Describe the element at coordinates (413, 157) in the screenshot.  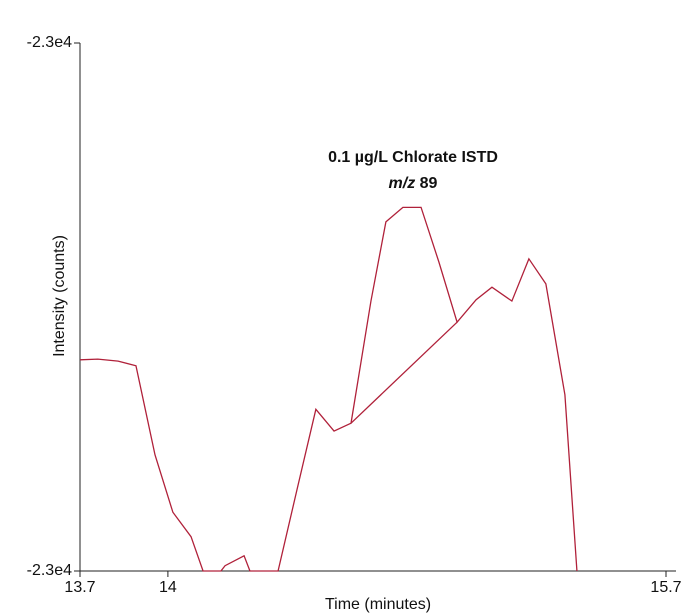
I see `chart-title: 0.1 µg/L Chlorate ISTD` at that location.